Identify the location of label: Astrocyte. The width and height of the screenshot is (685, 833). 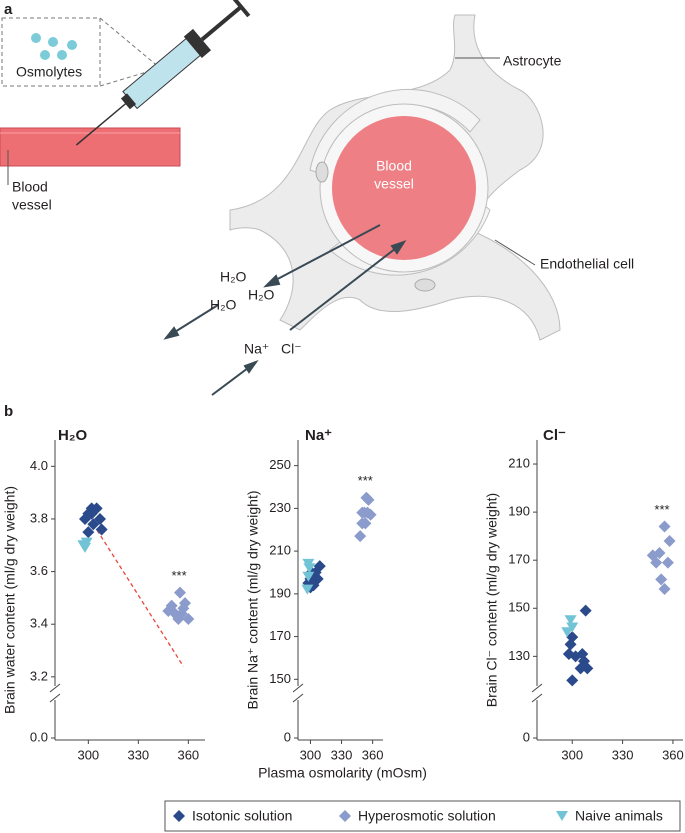
(532, 61).